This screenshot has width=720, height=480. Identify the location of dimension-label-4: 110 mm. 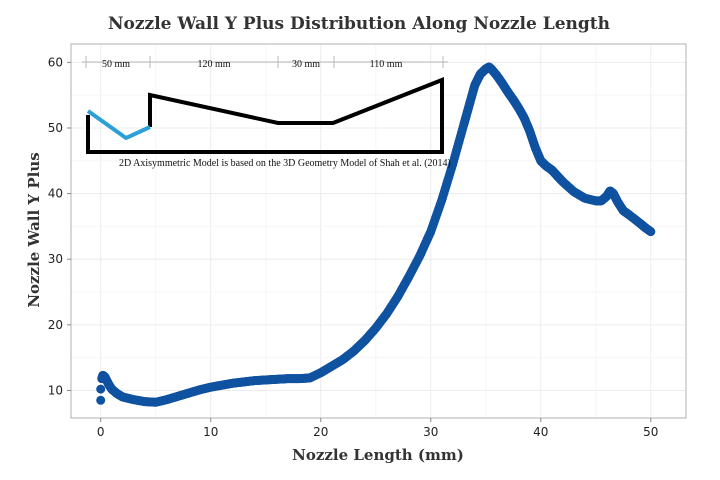
(386, 64).